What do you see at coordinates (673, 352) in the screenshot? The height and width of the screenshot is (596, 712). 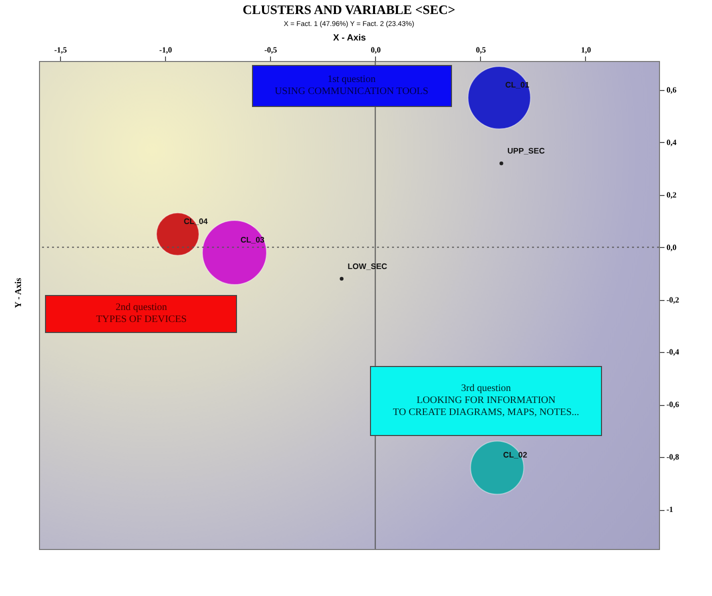 I see `y-tick-label: -0,4` at bounding box center [673, 352].